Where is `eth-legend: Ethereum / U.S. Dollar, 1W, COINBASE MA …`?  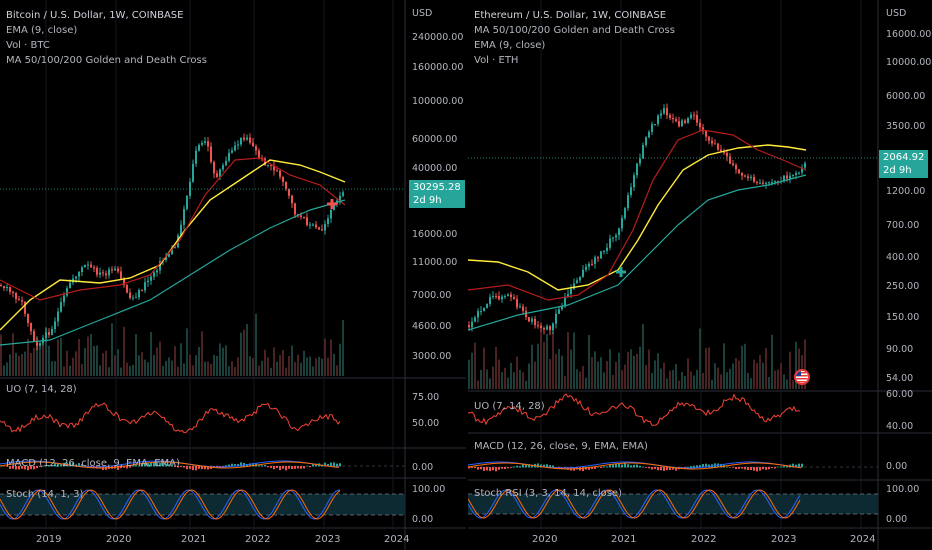 eth-legend: Ethereum / U.S. Dollar, 1W, COINBASE MA … is located at coordinates (574, 38).